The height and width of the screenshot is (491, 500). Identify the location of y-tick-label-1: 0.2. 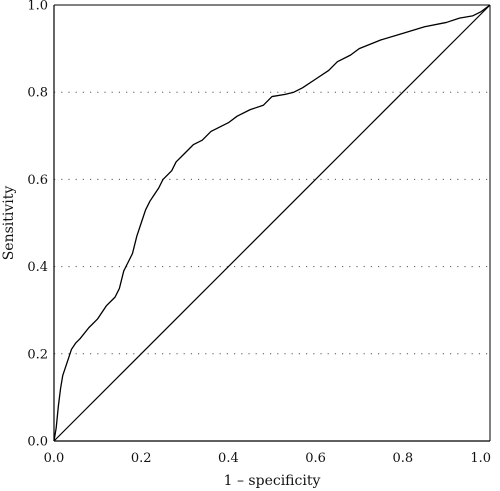
(37, 354).